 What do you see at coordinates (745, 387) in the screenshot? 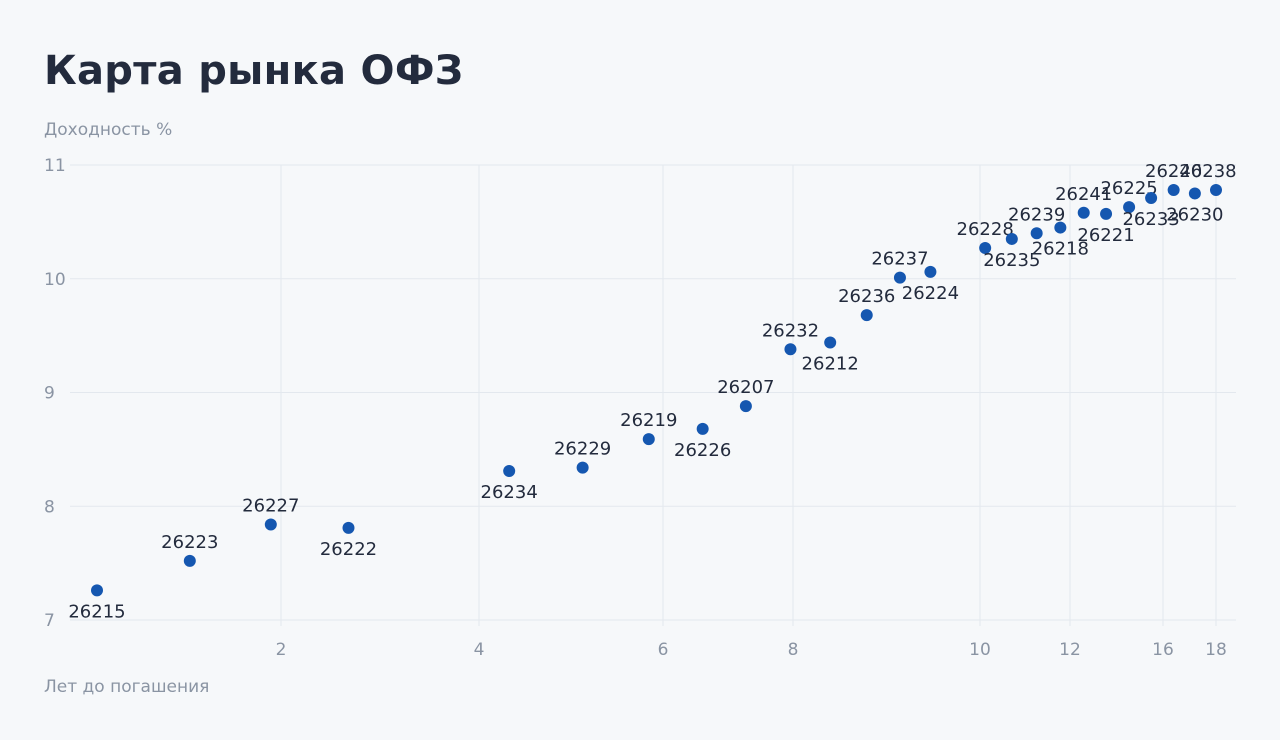
I see `point-label-26207: 26207` at bounding box center [745, 387].